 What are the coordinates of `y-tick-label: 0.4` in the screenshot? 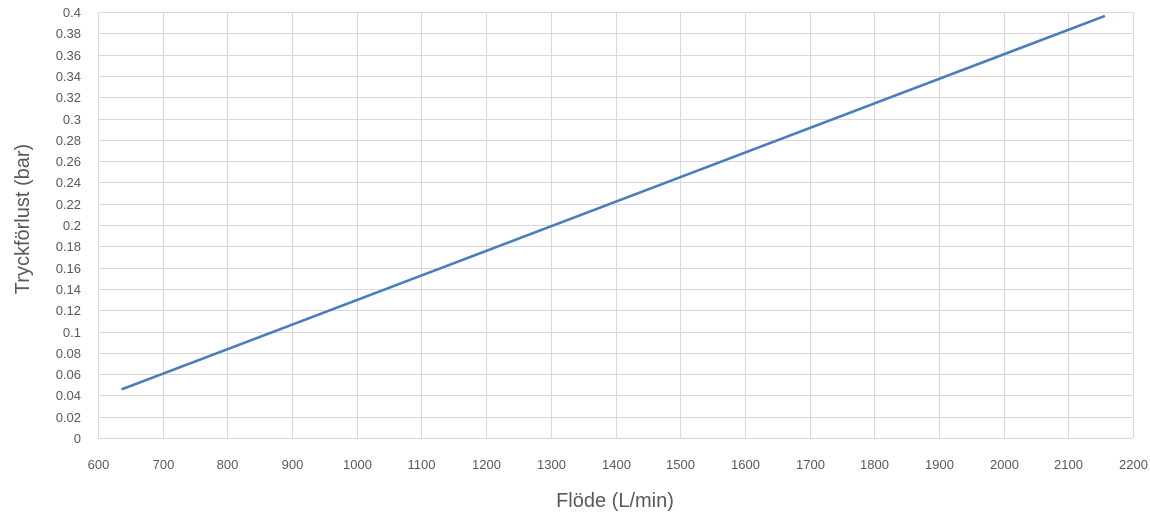 It's located at (72, 12).